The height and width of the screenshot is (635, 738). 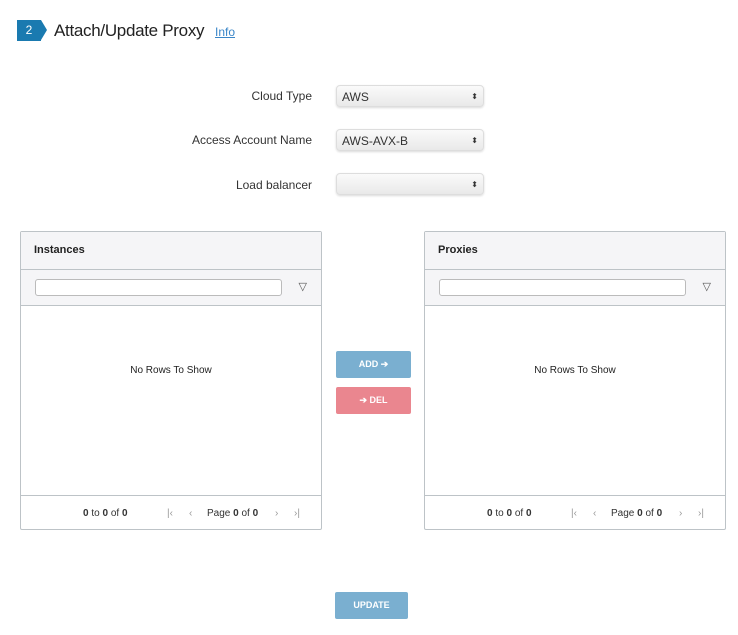 I want to click on access-account-label: Access Account Name, so click(x=251, y=140).